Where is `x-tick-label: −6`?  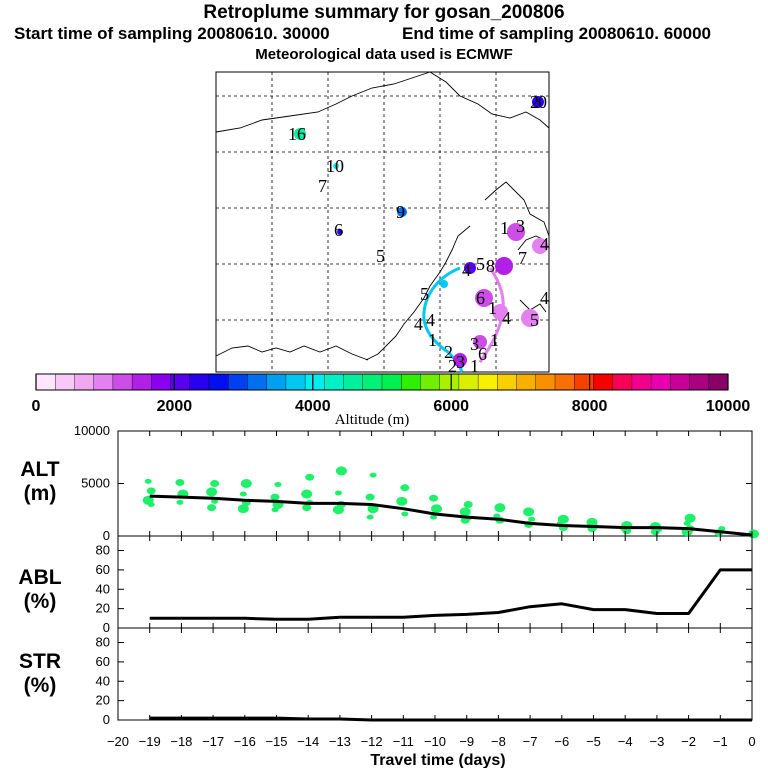 x-tick-label: −6 is located at coordinates (561, 741).